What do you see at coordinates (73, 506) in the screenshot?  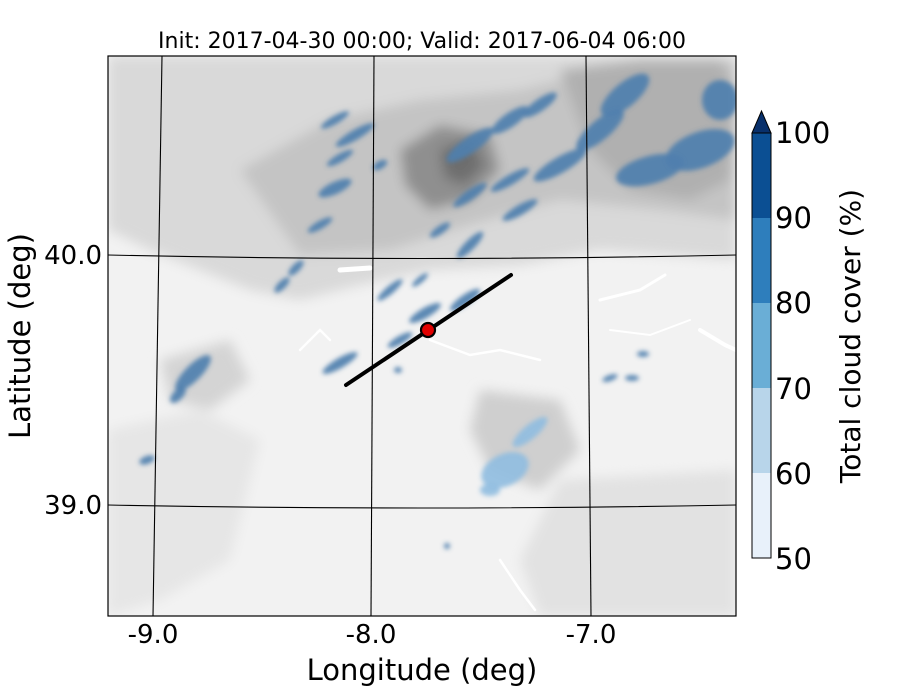 I see `y-tick-label: 39.0` at bounding box center [73, 506].